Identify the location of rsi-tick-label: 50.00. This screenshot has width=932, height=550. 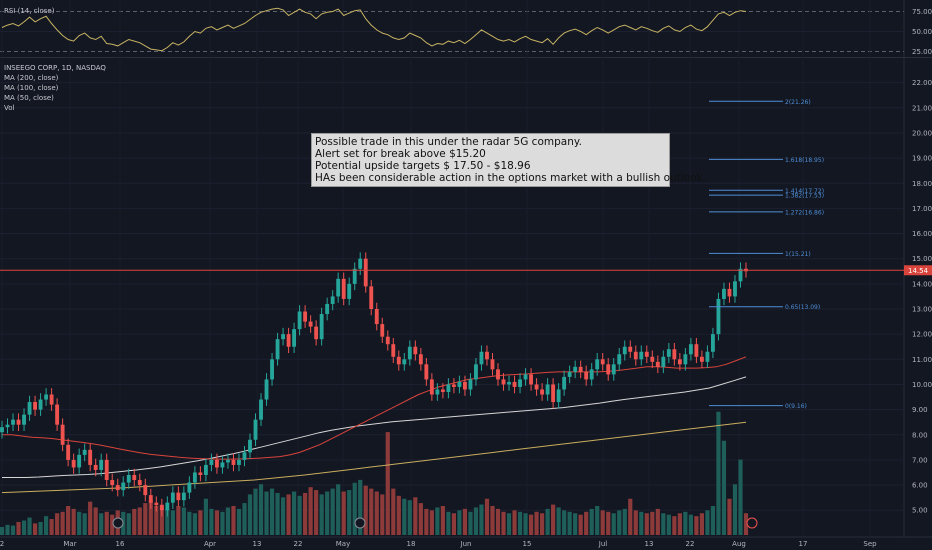
(922, 32).